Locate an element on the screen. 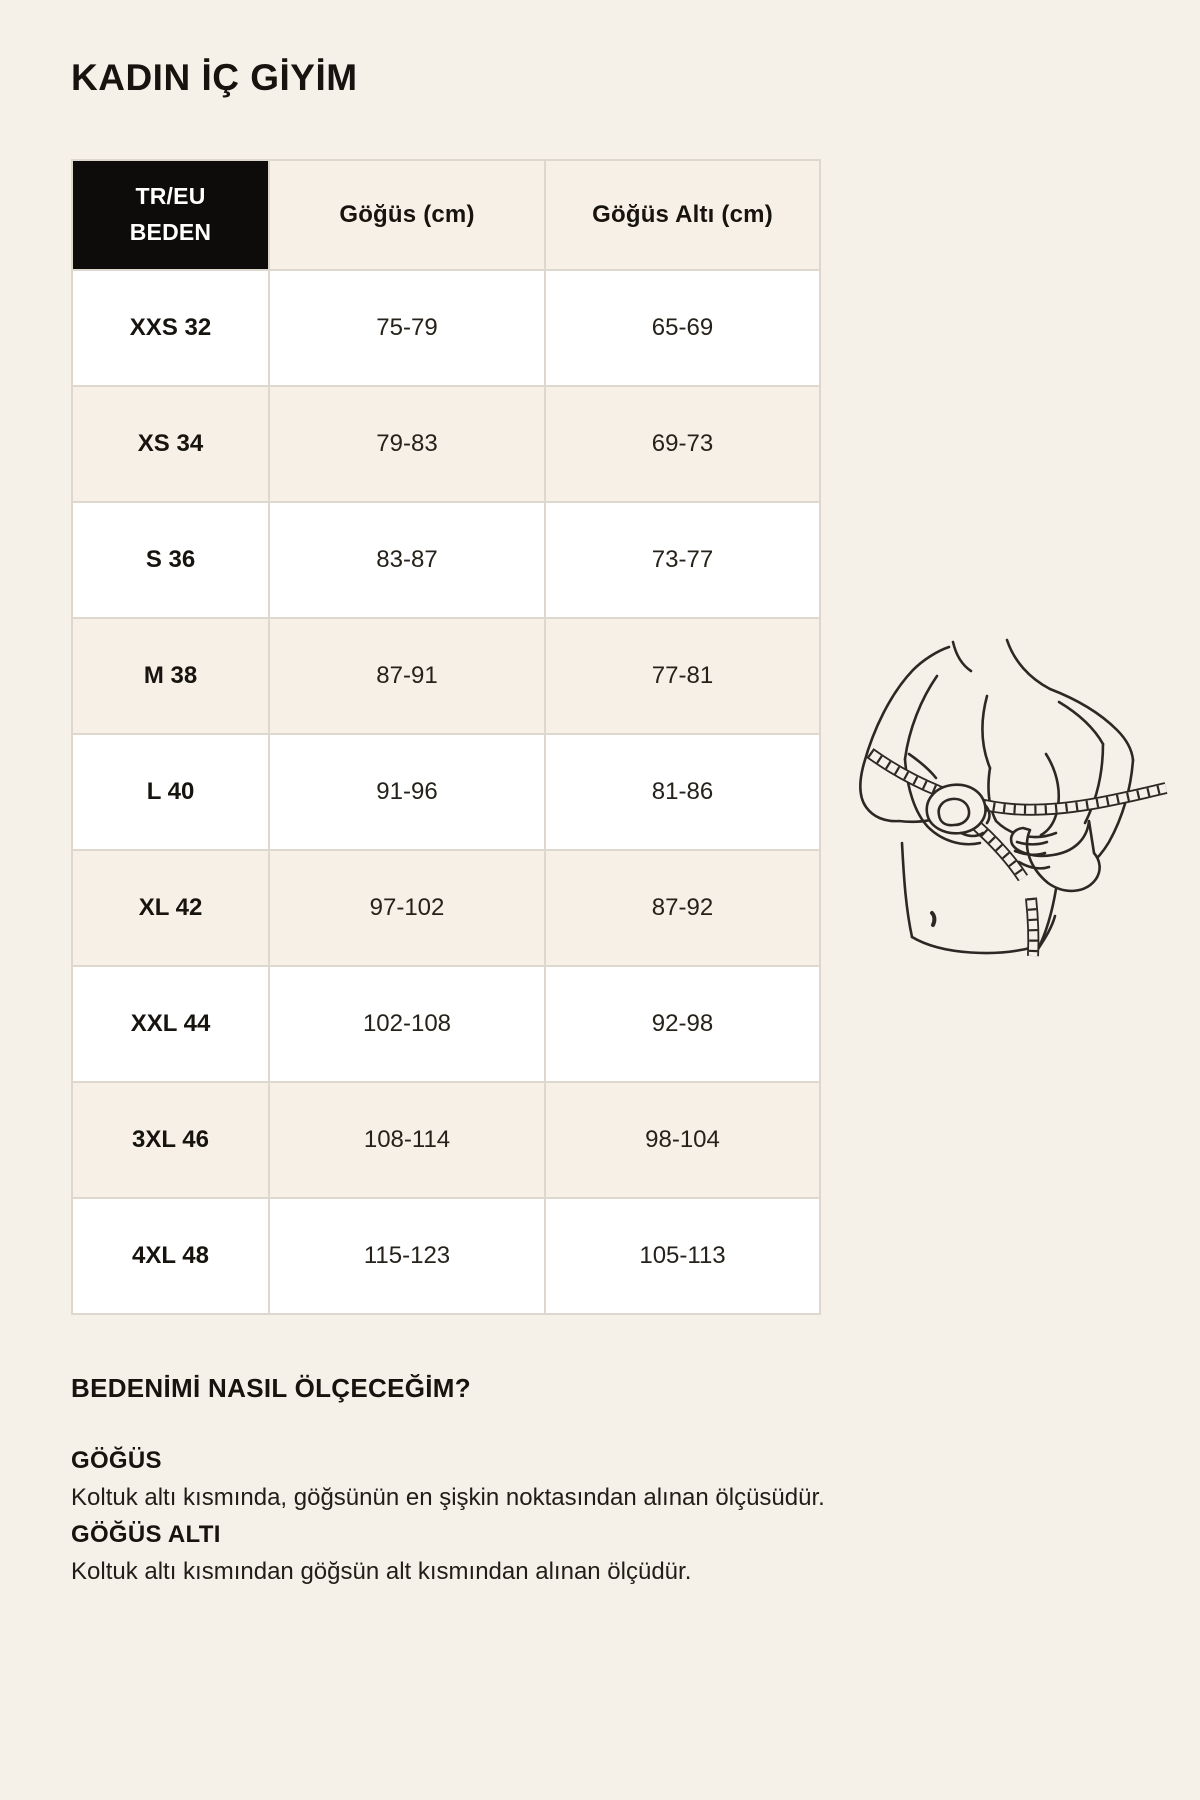  table-row: XXS 32 75-79 65-69 is located at coordinates (446, 327).